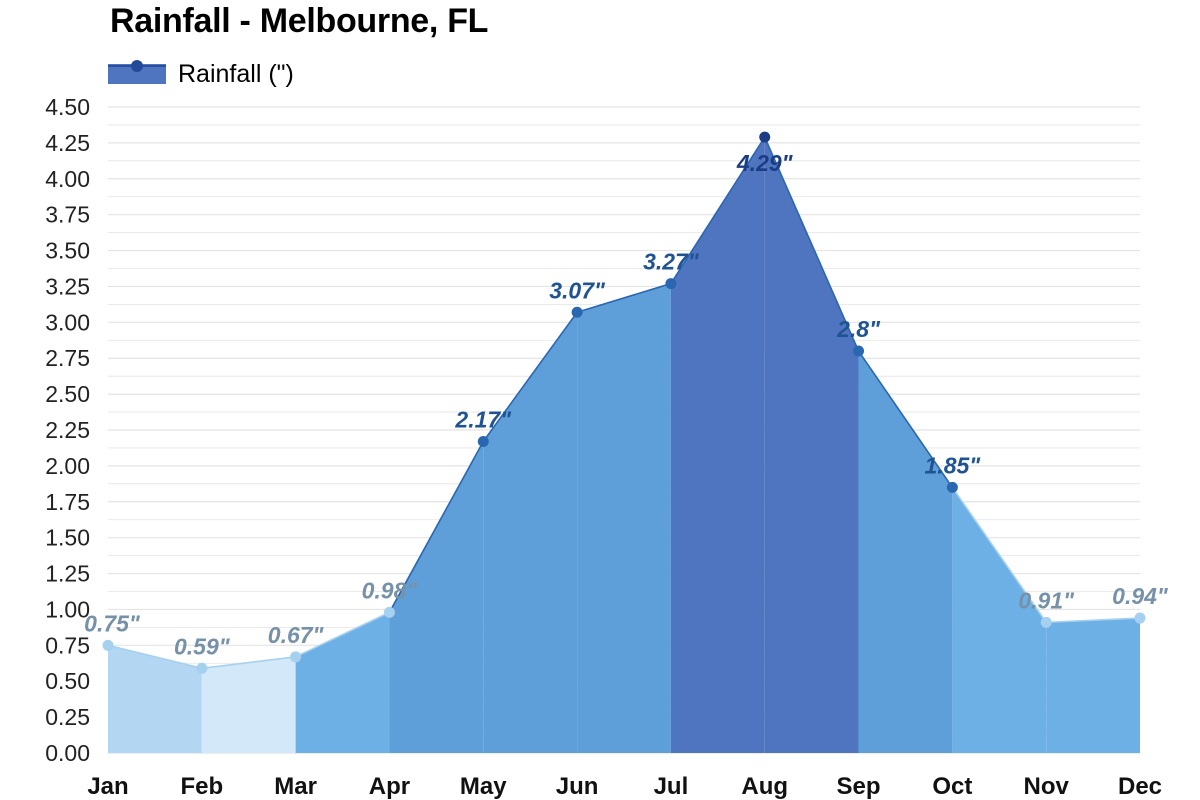  Describe the element at coordinates (1046, 622) in the screenshot. I see `data-point-nov` at that location.